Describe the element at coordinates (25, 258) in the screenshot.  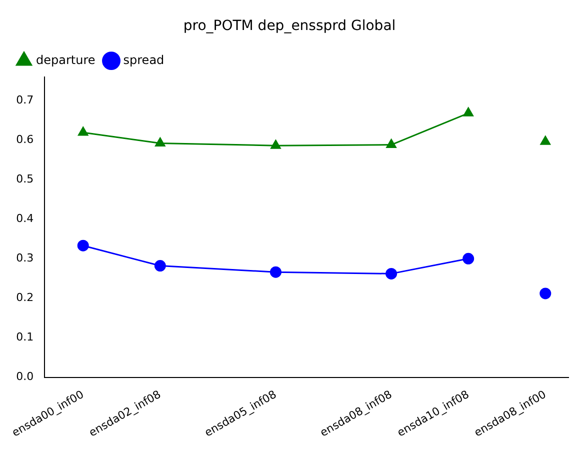
I see `y-tick-label: 0.3` at that location.